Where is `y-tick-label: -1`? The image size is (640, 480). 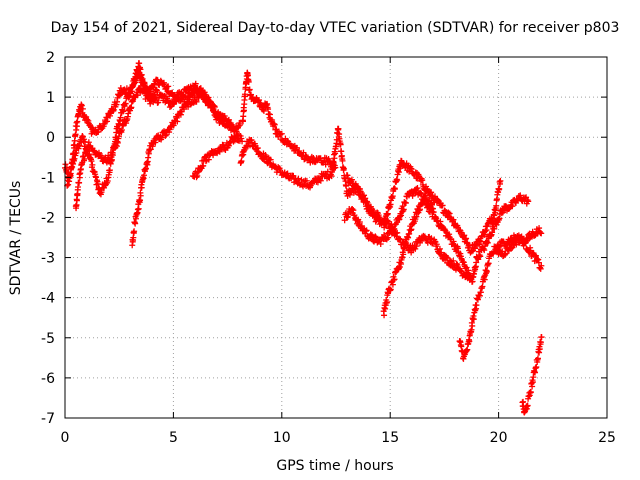
y-tick-label: -1 is located at coordinates (48, 178).